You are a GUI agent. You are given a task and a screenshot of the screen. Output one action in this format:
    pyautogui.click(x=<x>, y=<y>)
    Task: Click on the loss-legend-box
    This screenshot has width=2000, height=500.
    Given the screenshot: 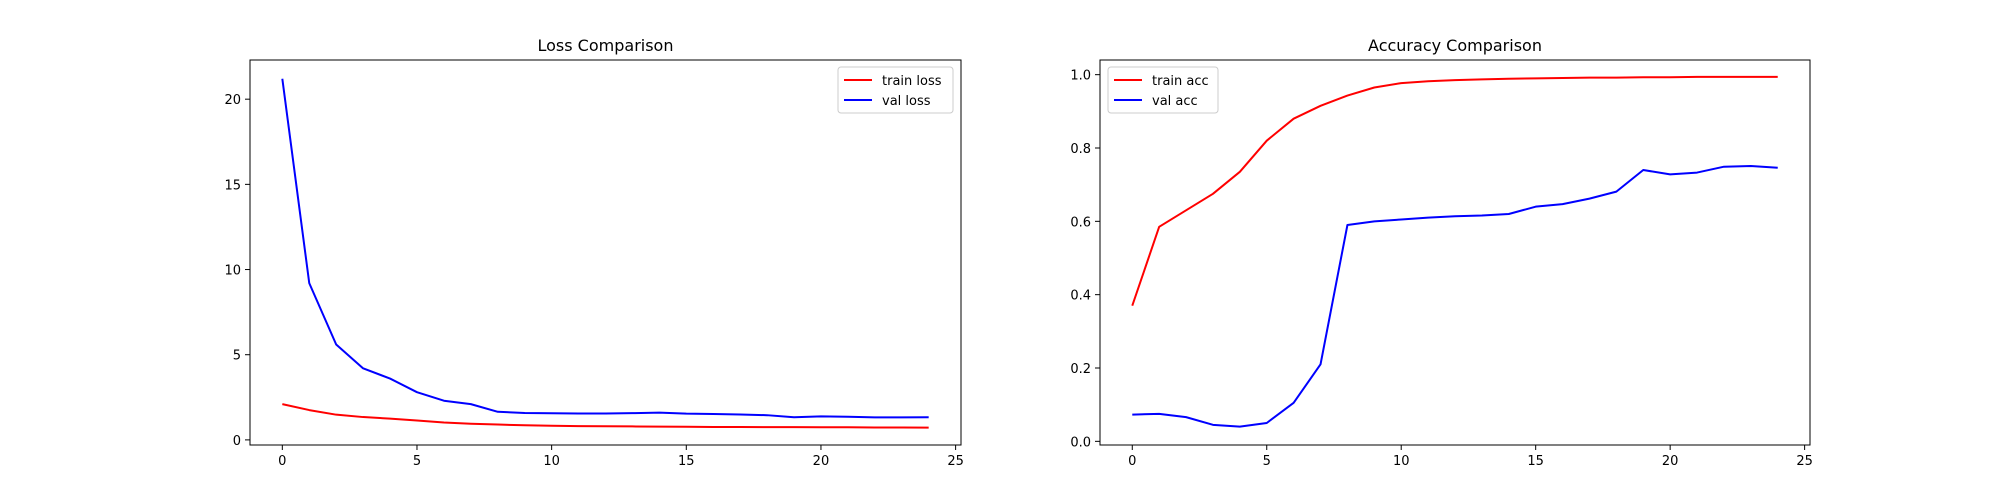 What is the action you would take?
    pyautogui.click(x=895, y=90)
    